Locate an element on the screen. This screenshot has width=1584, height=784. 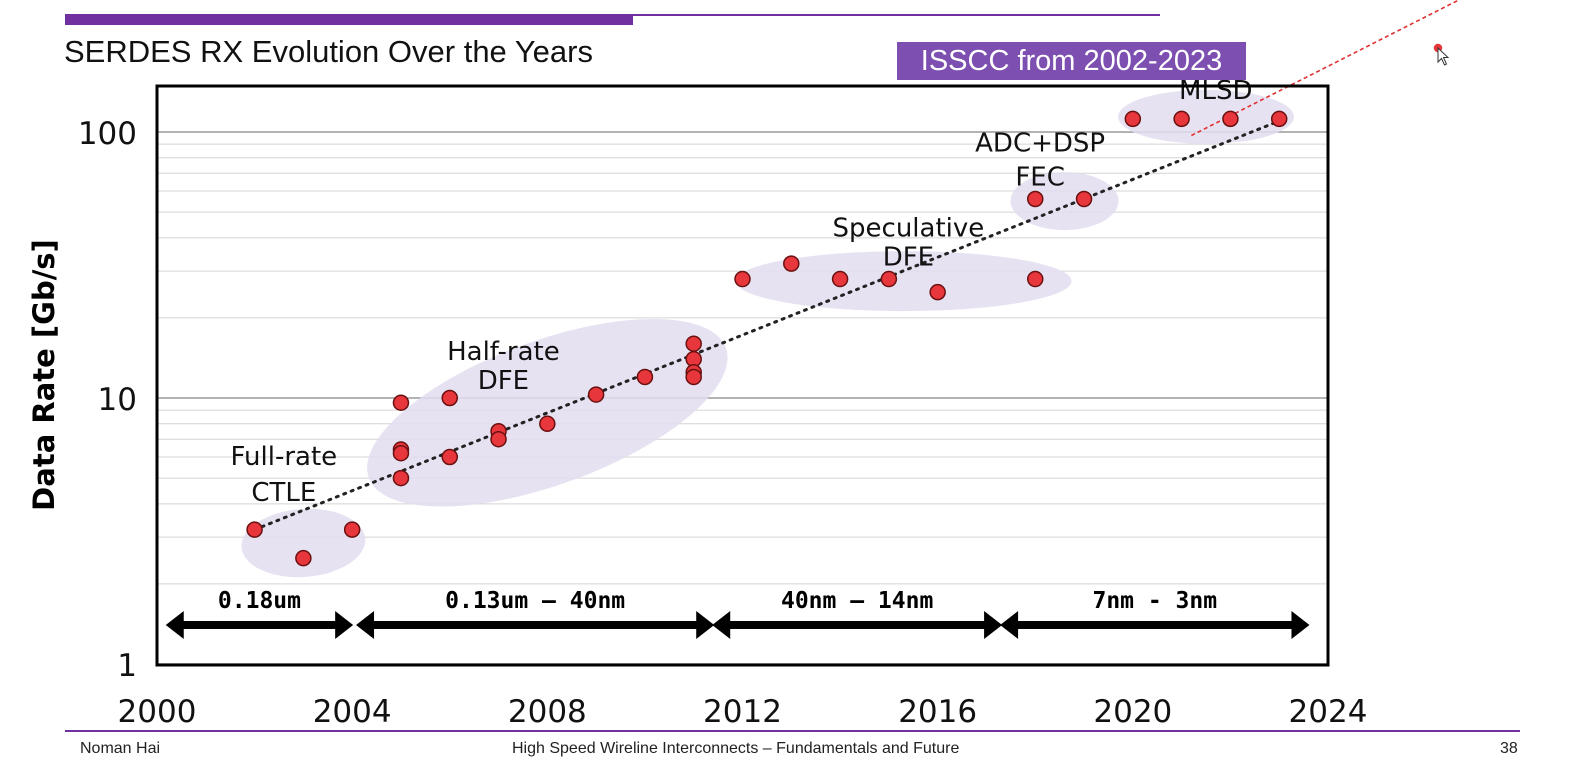
footer-author: Noman Hai is located at coordinates (120, 748).